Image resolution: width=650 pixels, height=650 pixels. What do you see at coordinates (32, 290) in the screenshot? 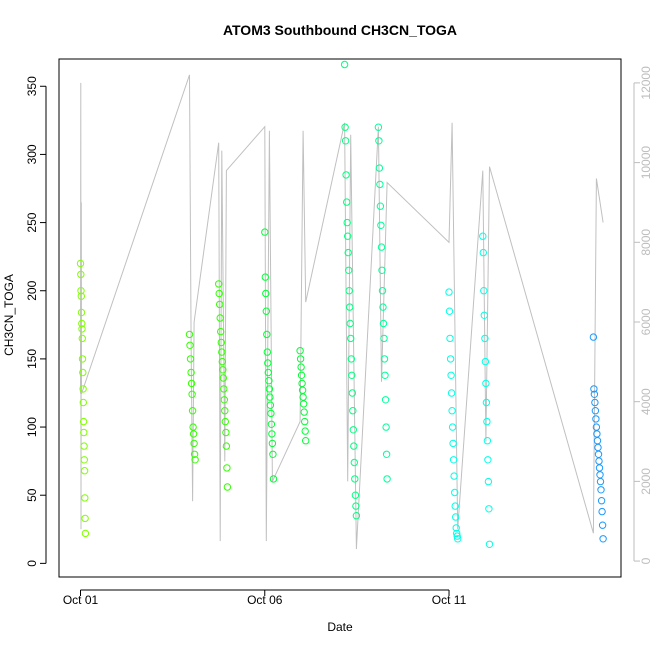
I see `y-tick-label: 200` at bounding box center [32, 290].